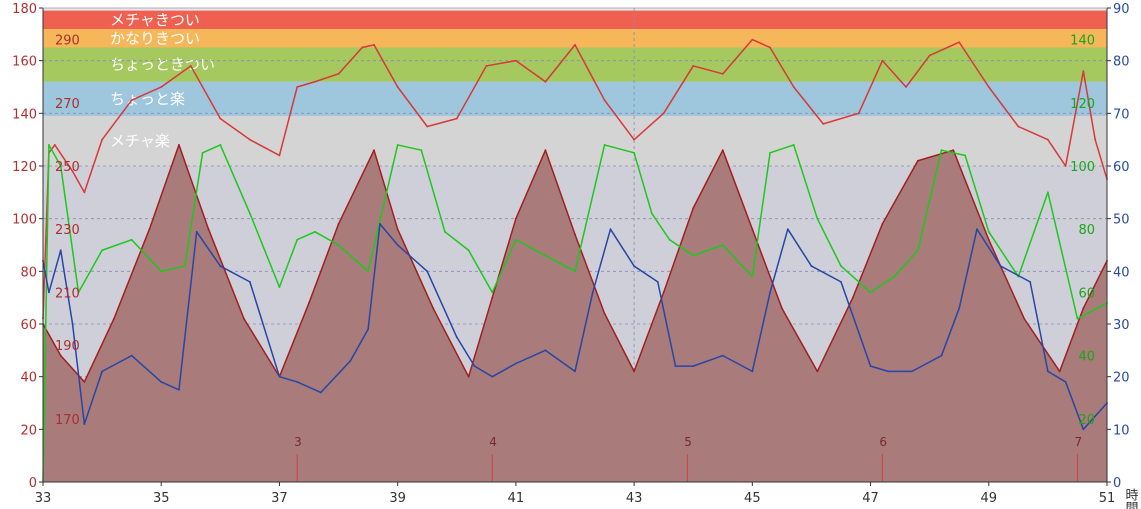 Image resolution: width=1141 pixels, height=509 pixels. What do you see at coordinates (883, 442) in the screenshot?
I see `lap-label-6: 6` at bounding box center [883, 442].